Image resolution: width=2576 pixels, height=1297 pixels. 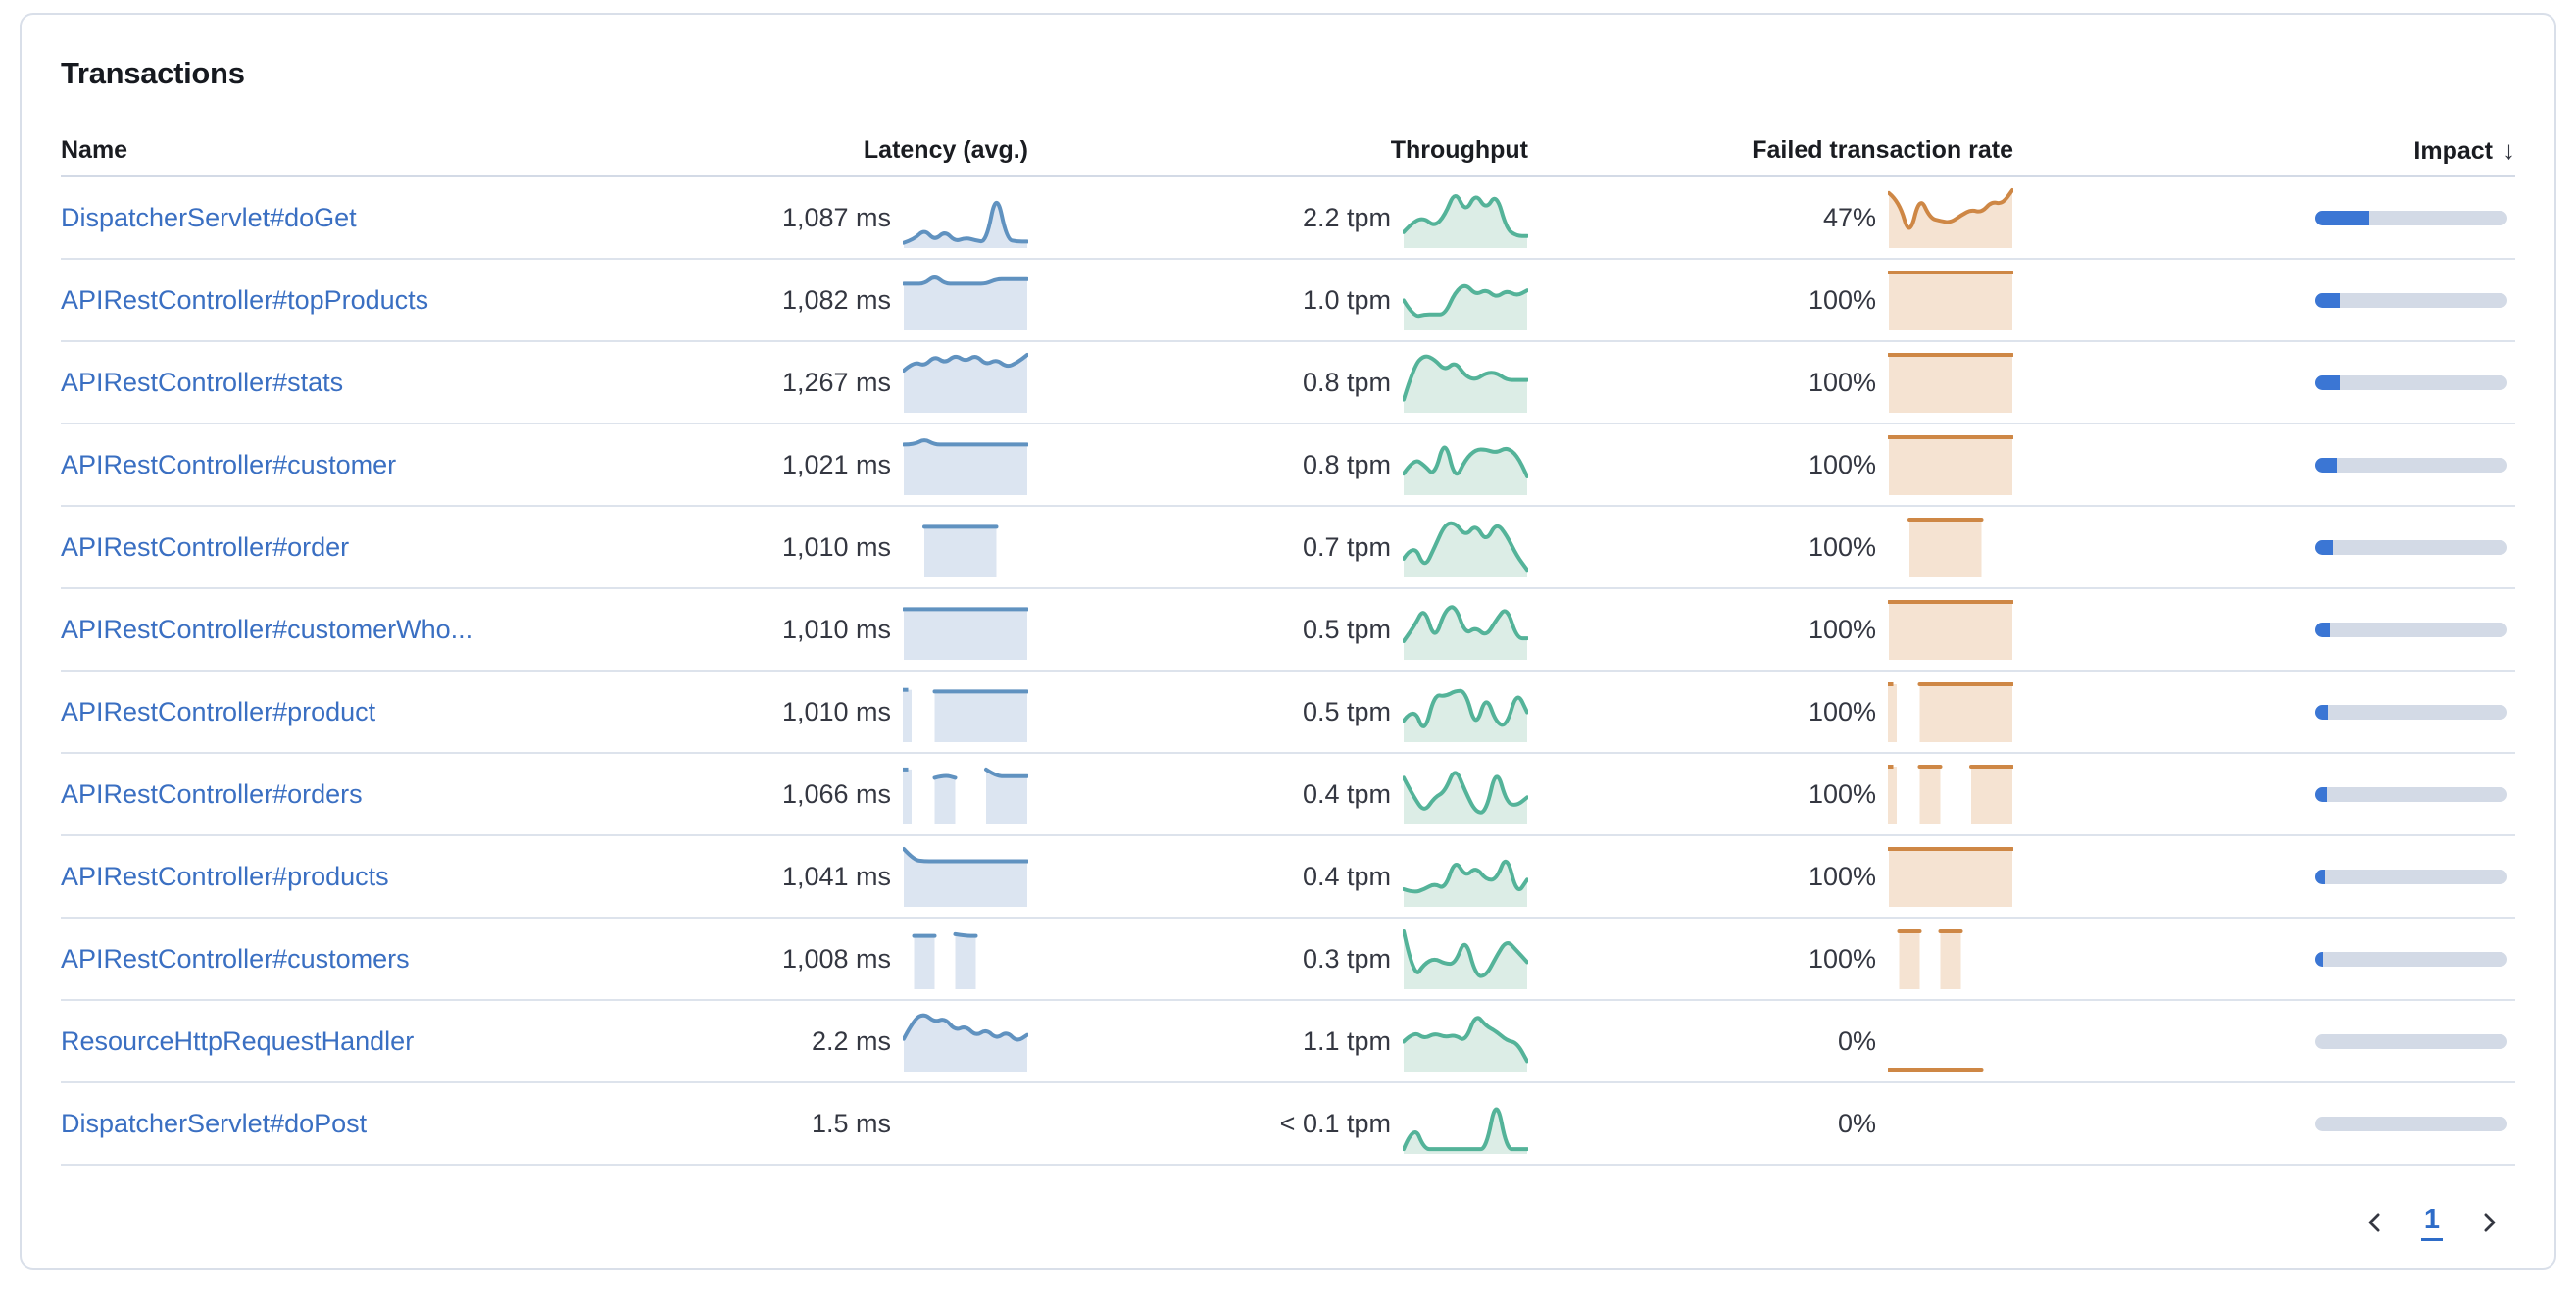 I want to click on transaction-link: APIRestController#customers, so click(x=235, y=958).